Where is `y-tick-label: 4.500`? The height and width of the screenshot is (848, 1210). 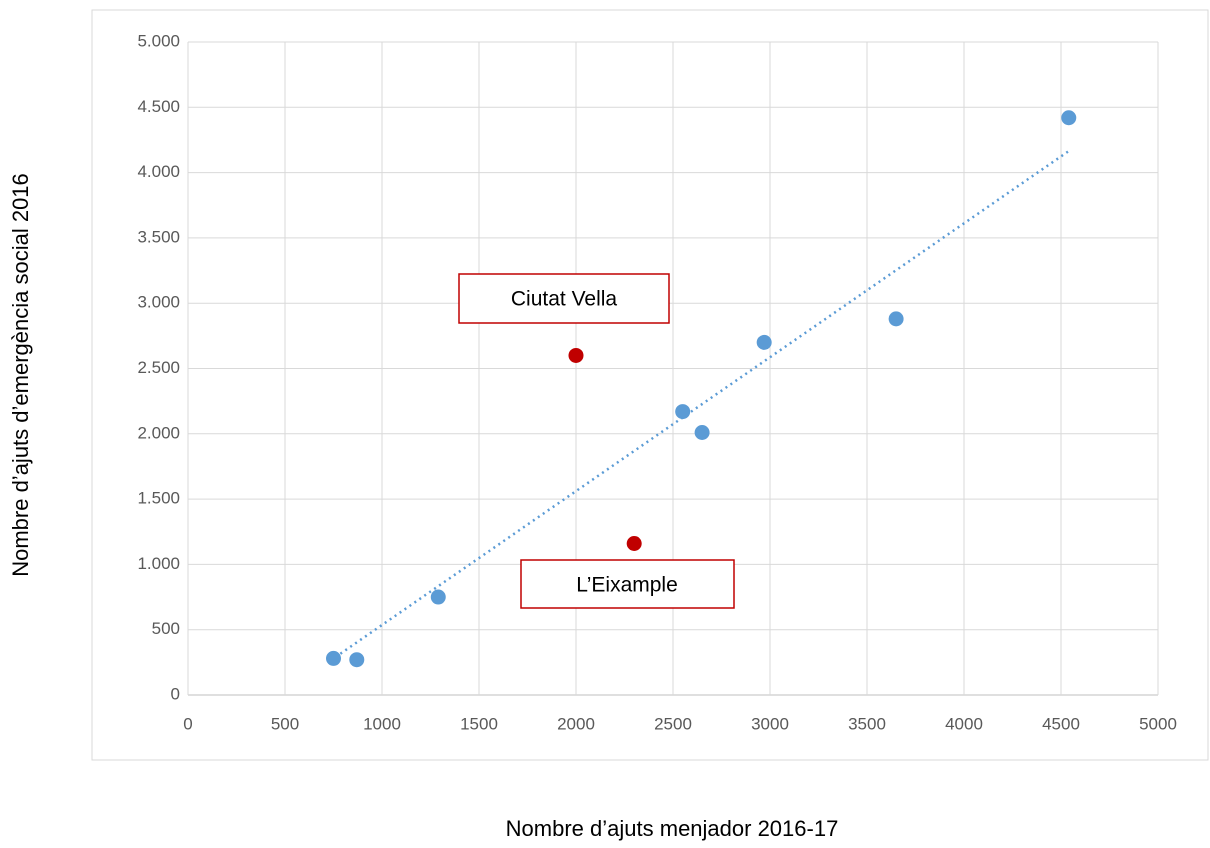
y-tick-label: 4.500 is located at coordinates (158, 106).